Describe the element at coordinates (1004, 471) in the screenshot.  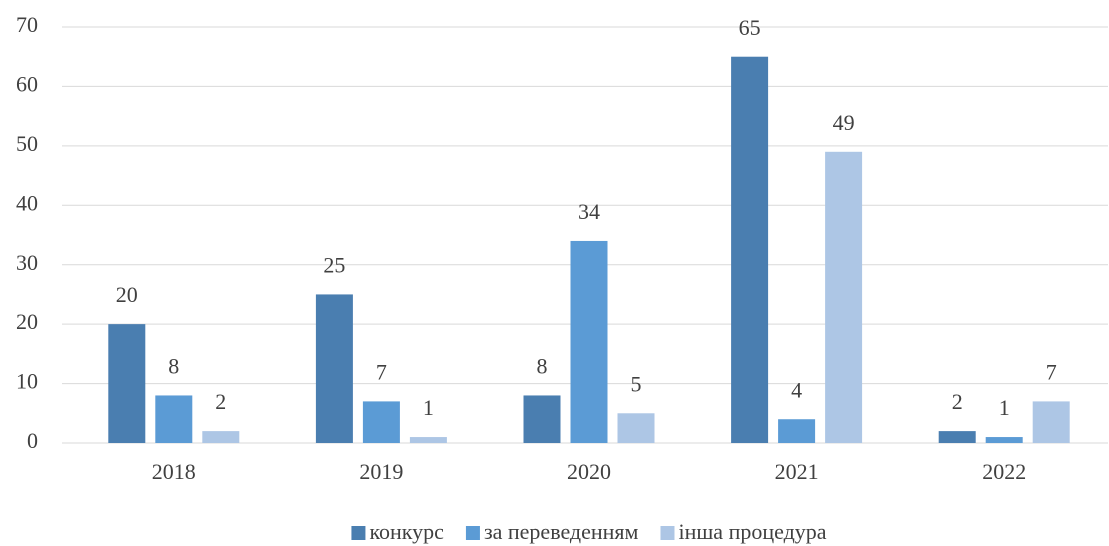
I see `x-tick-label: 2022` at that location.